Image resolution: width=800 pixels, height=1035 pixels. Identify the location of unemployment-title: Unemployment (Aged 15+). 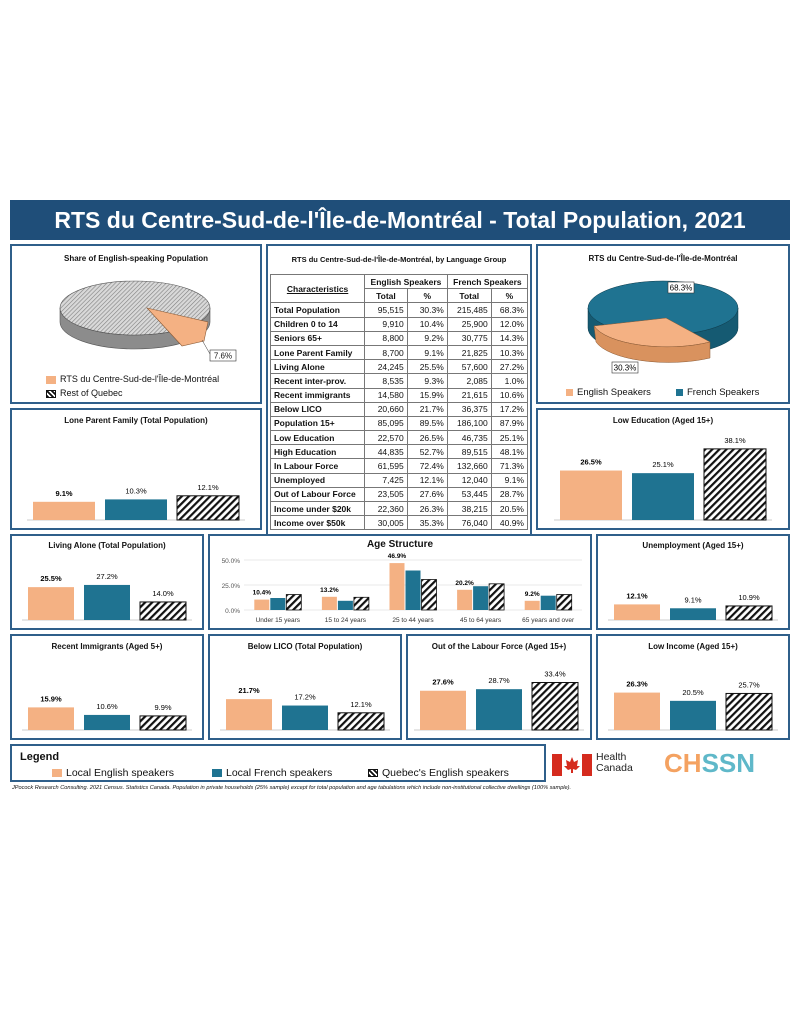
(693, 545).